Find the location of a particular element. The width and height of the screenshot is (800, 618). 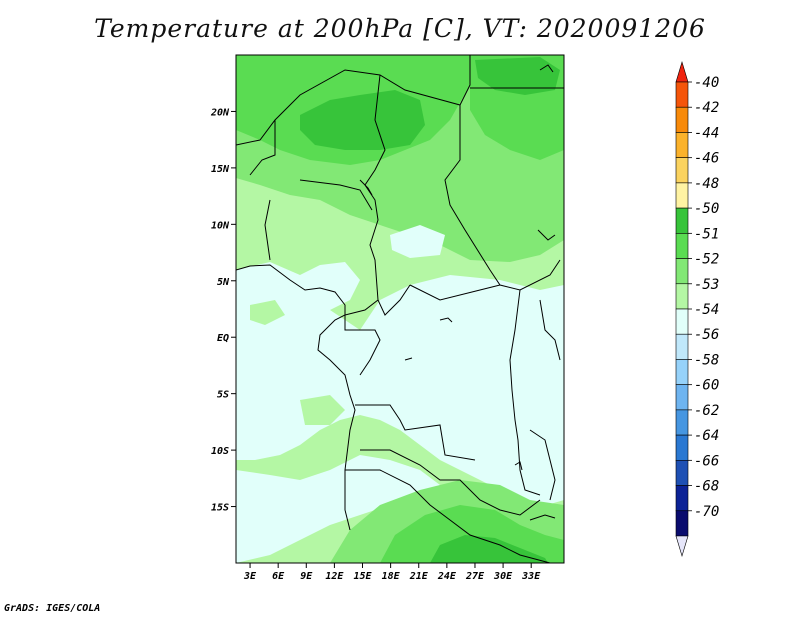

colorbar-label: -42 is located at coordinates (706, 108).